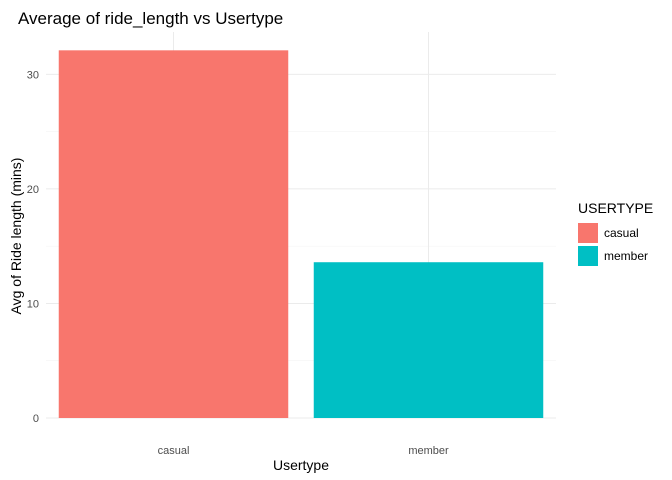  I want to click on legend: USERTYPE casual member, so click(615, 233).